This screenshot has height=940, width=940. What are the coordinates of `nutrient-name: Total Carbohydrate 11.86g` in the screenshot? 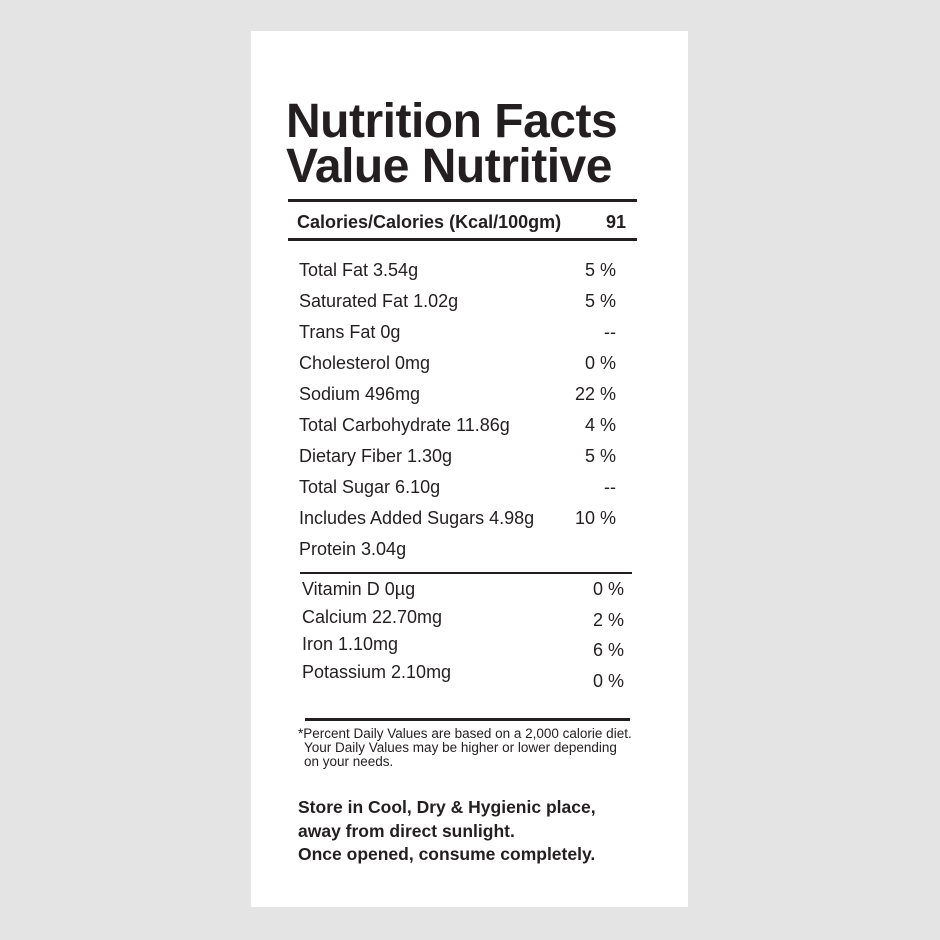 It's located at (404, 425).